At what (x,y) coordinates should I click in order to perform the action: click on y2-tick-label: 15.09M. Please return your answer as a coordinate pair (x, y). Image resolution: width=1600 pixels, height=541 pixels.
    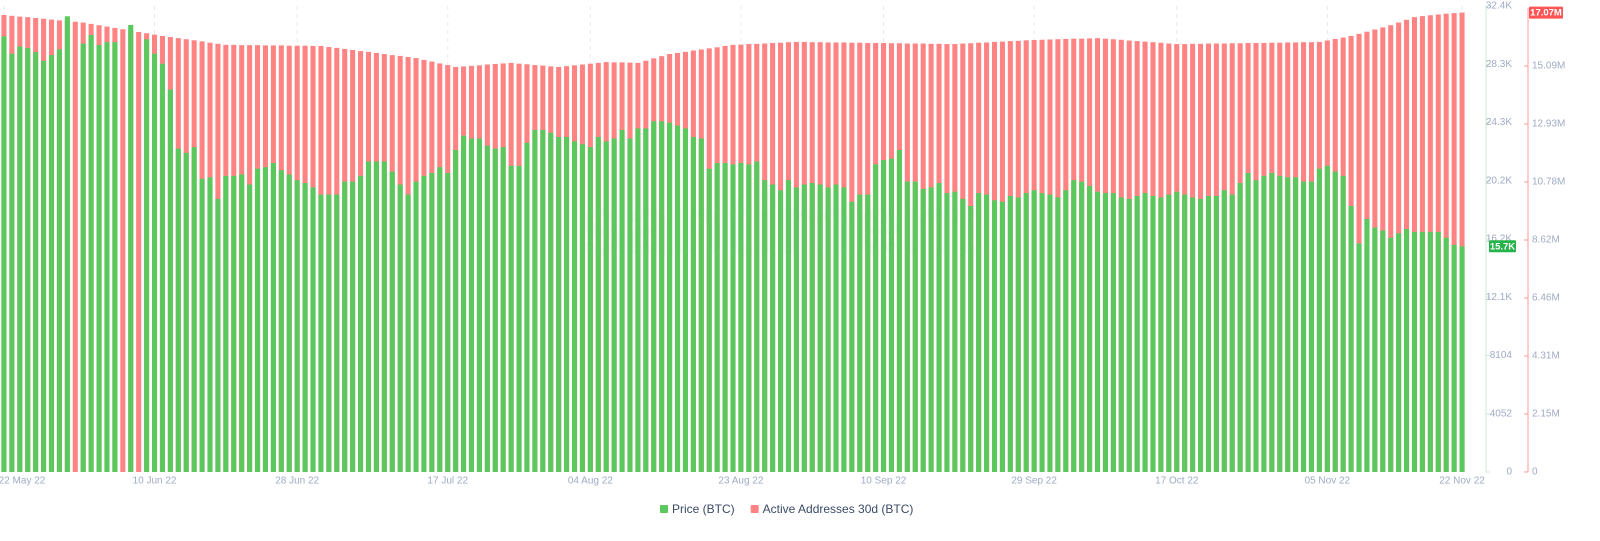
    Looking at the image, I should click on (1548, 66).